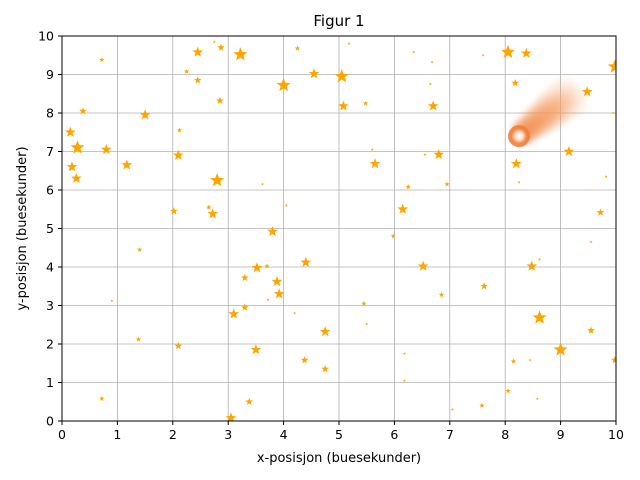 The width and height of the screenshot is (640, 480). What do you see at coordinates (46, 36) in the screenshot?
I see `y-tick-label: 10` at bounding box center [46, 36].